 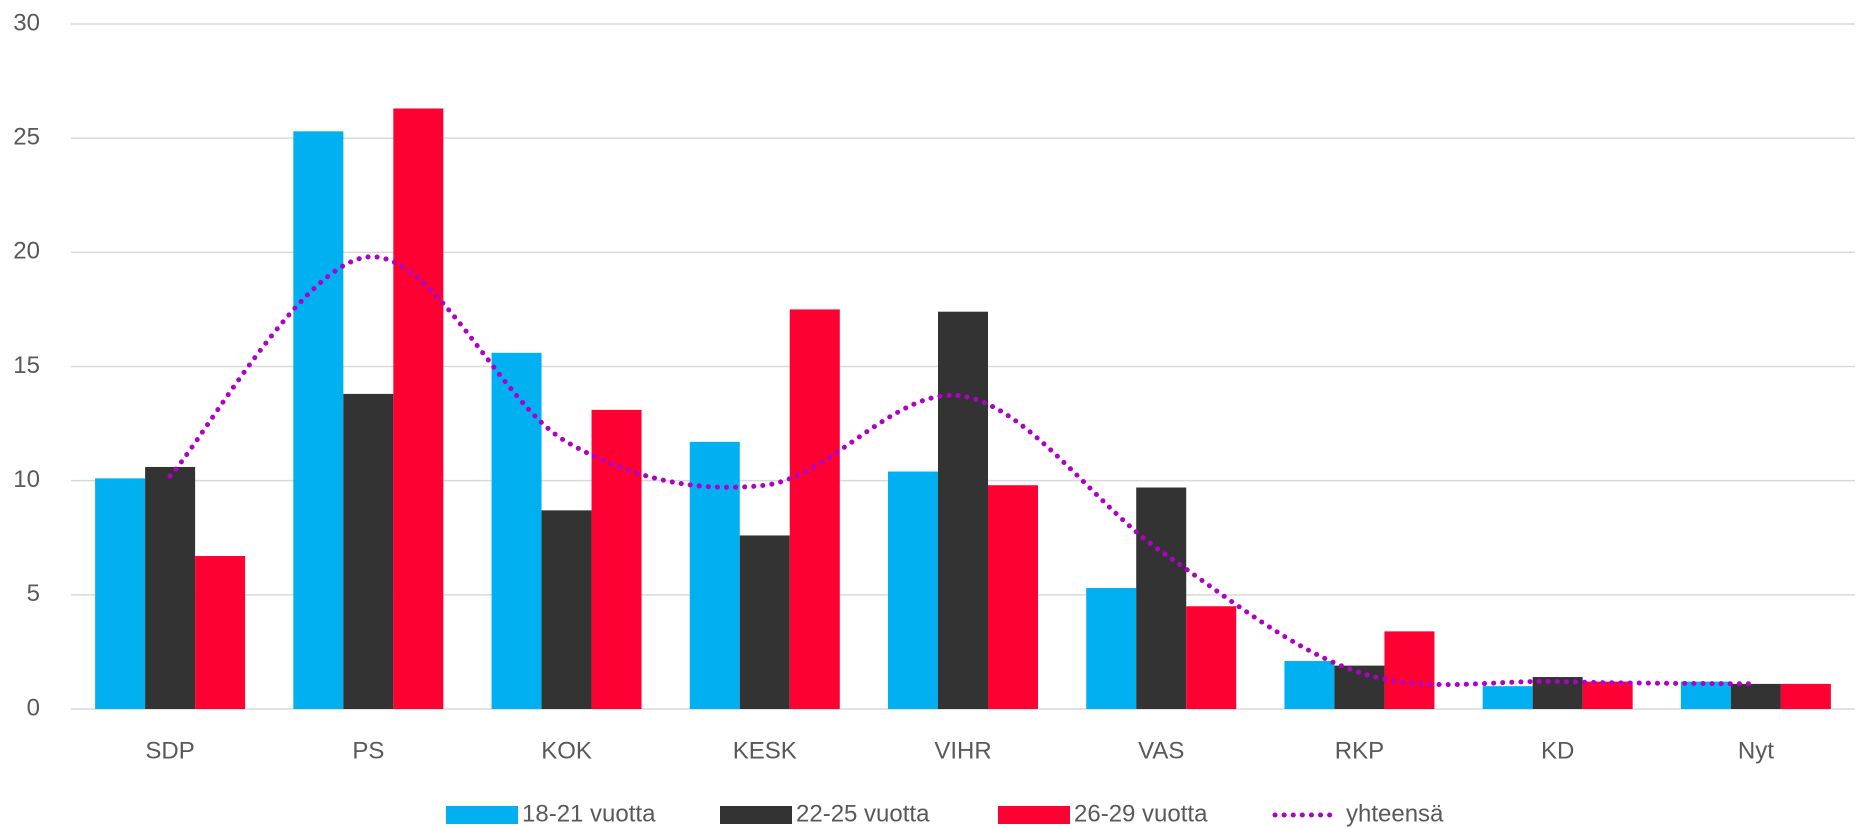 What do you see at coordinates (566, 750) in the screenshot?
I see `x-tick-label: KOK` at bounding box center [566, 750].